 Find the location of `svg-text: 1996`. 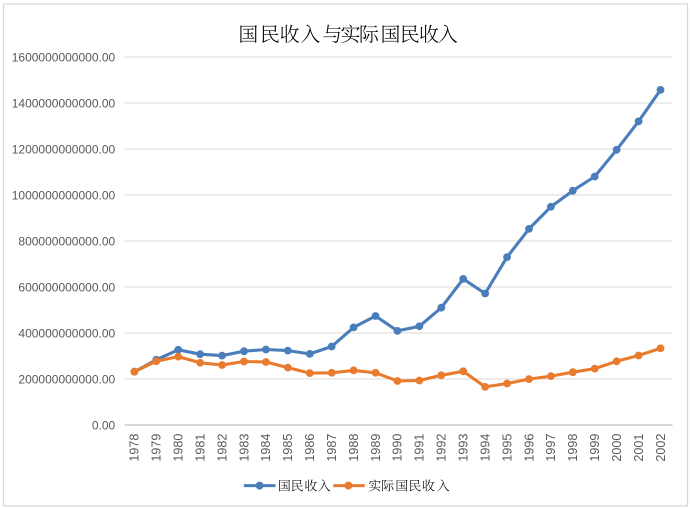

svg-text: 1996 is located at coordinates (529, 448).